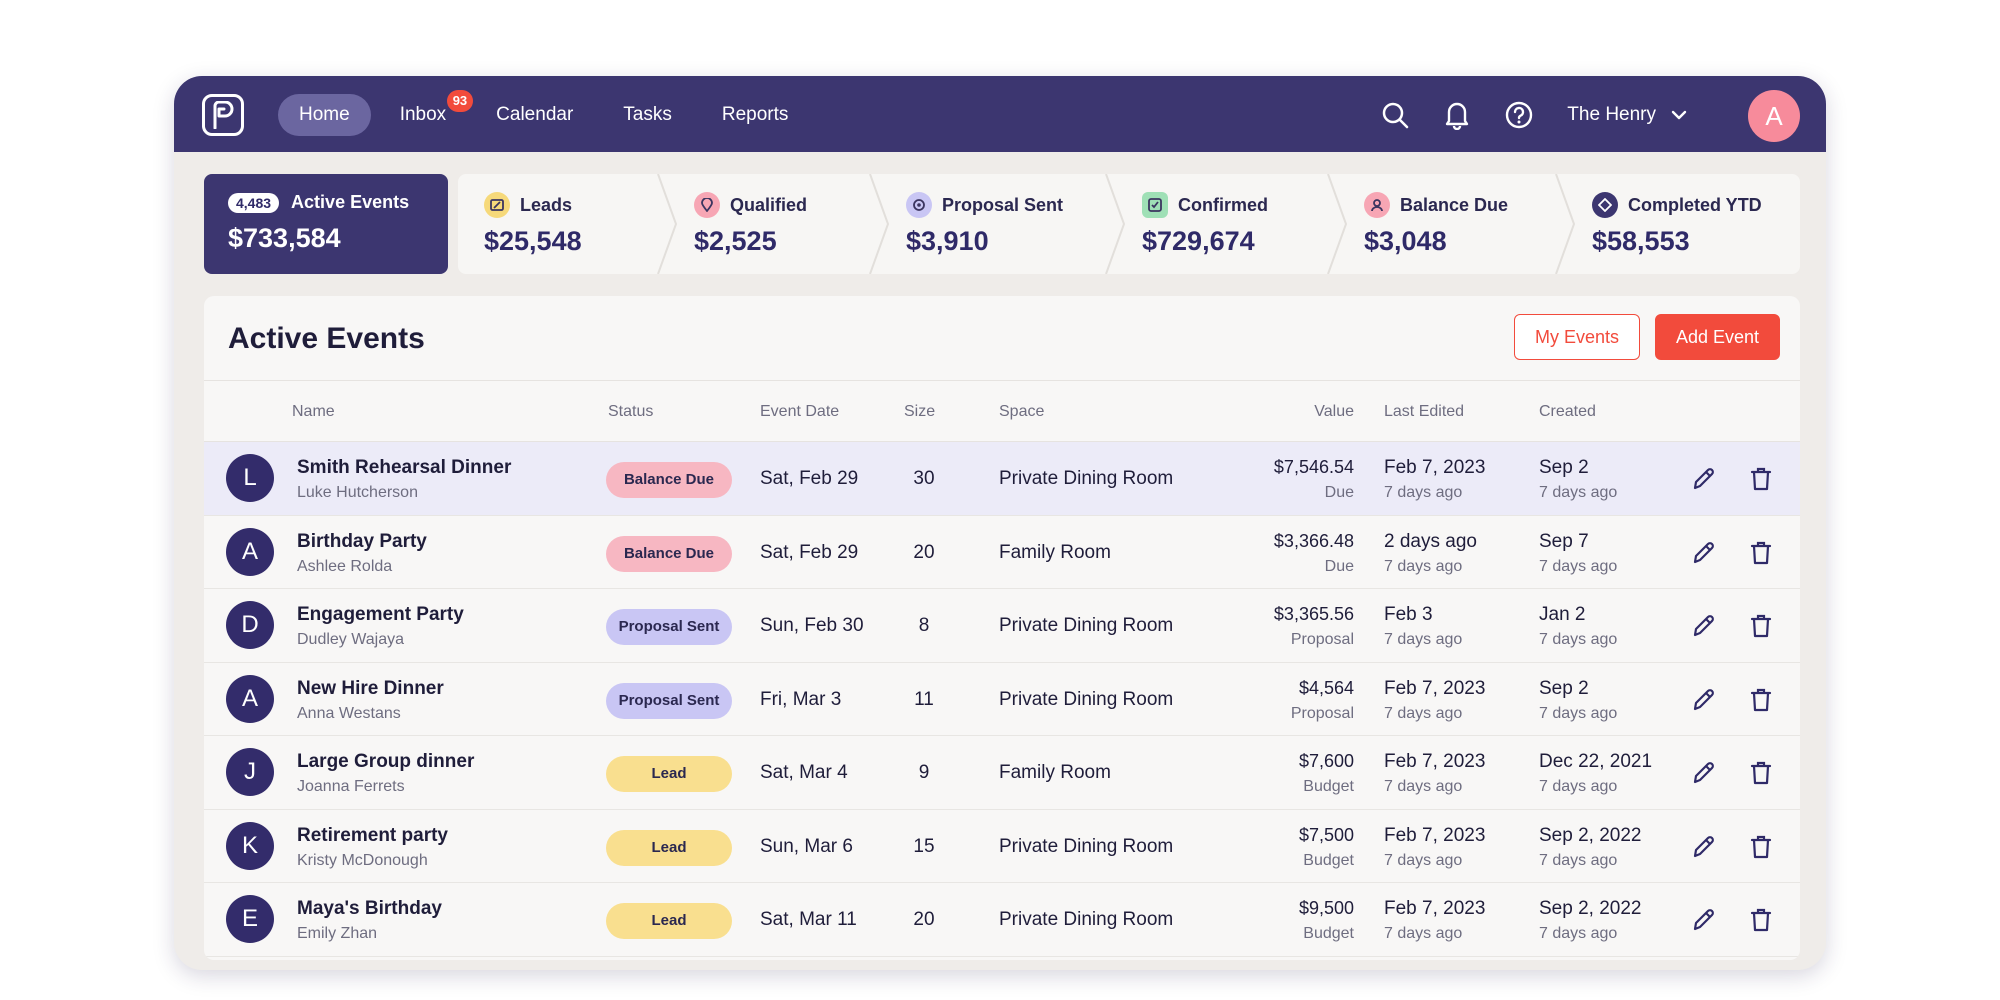 Image resolution: width=2000 pixels, height=1000 pixels. I want to click on stage-separator, so click(667, 224).